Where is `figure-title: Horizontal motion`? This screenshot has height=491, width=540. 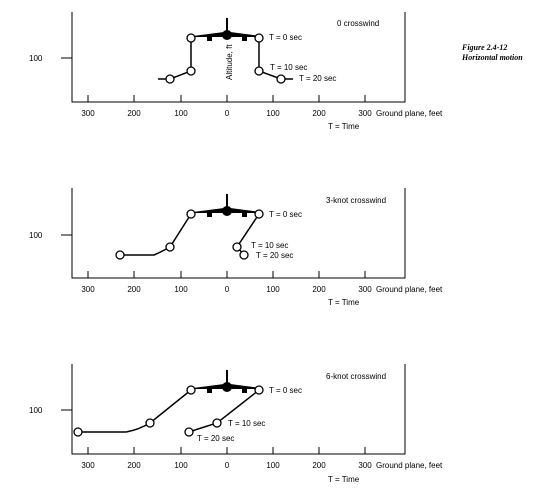
figure-title: Horizontal motion is located at coordinates (492, 57).